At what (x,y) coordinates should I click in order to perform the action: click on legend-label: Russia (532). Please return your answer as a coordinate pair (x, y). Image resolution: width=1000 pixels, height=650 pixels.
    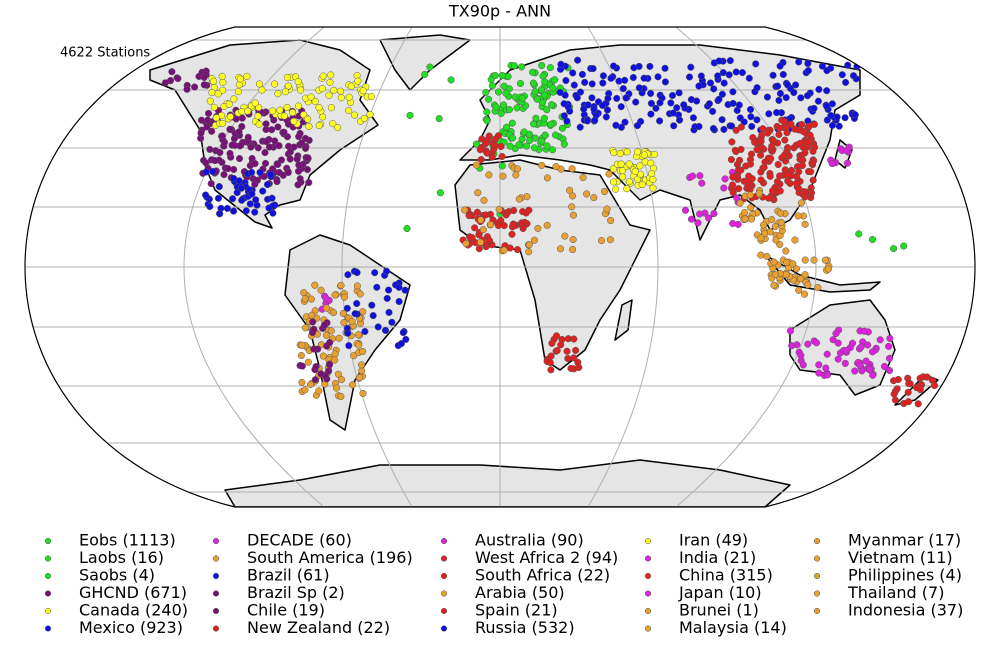
    Looking at the image, I should click on (525, 627).